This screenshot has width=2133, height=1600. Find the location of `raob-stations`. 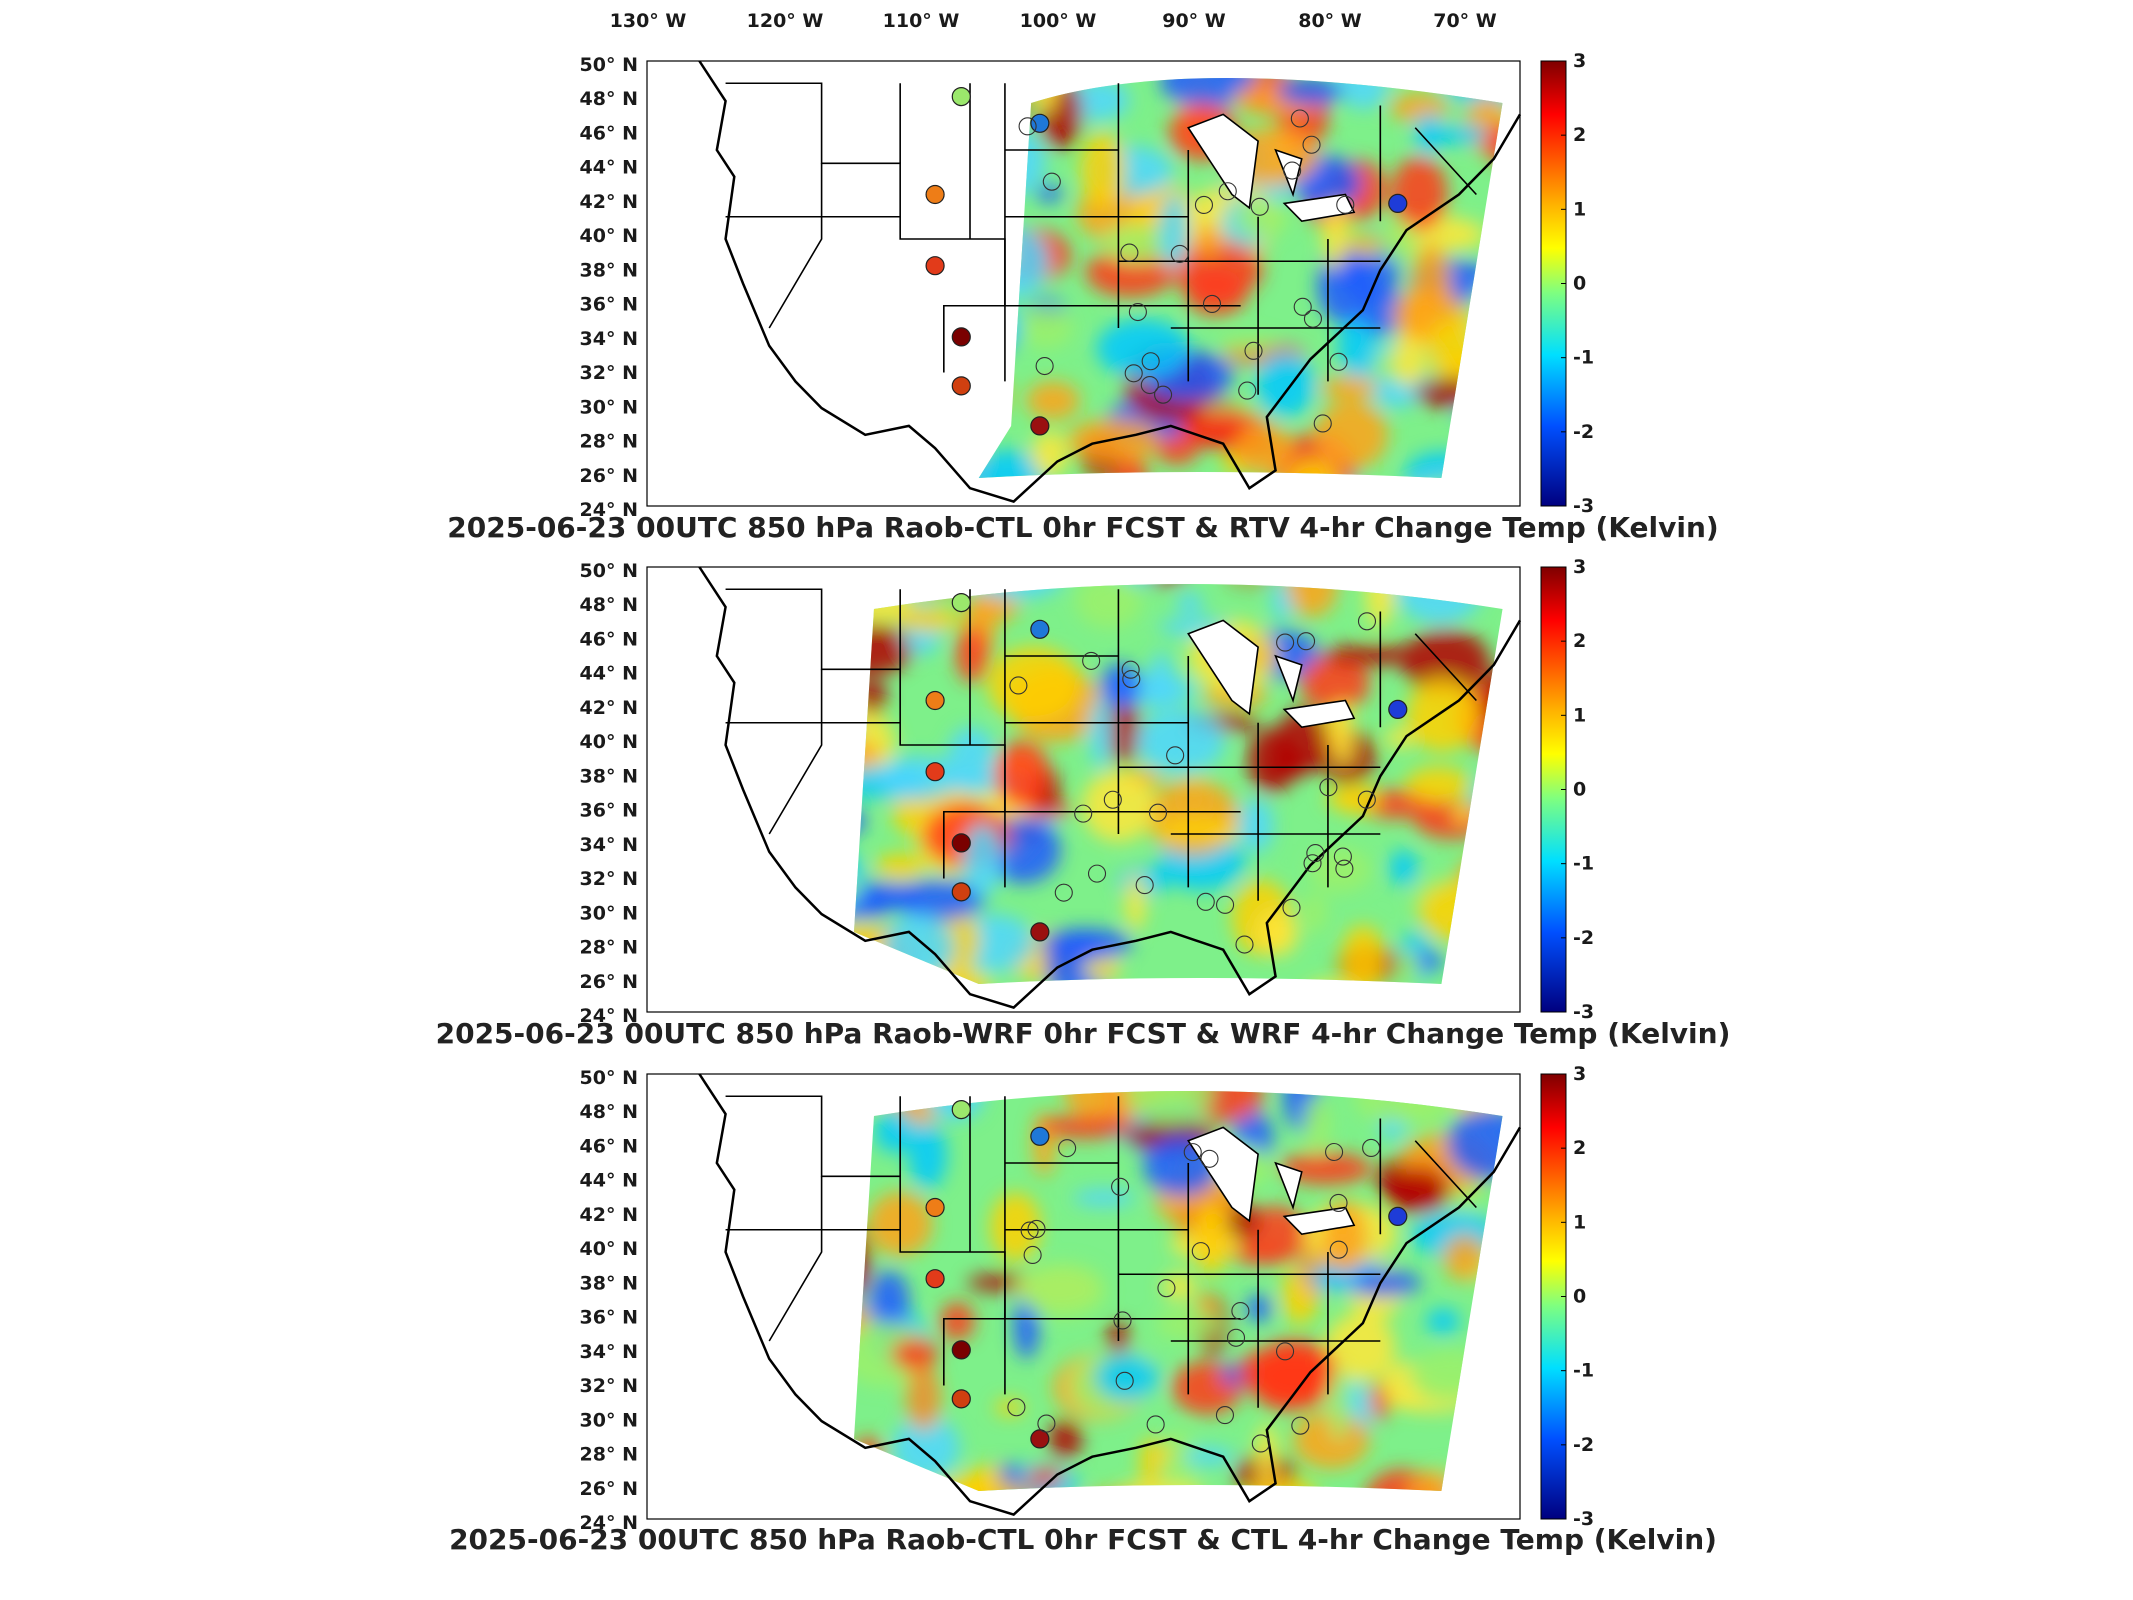

raob-stations is located at coordinates (1166, 1276).